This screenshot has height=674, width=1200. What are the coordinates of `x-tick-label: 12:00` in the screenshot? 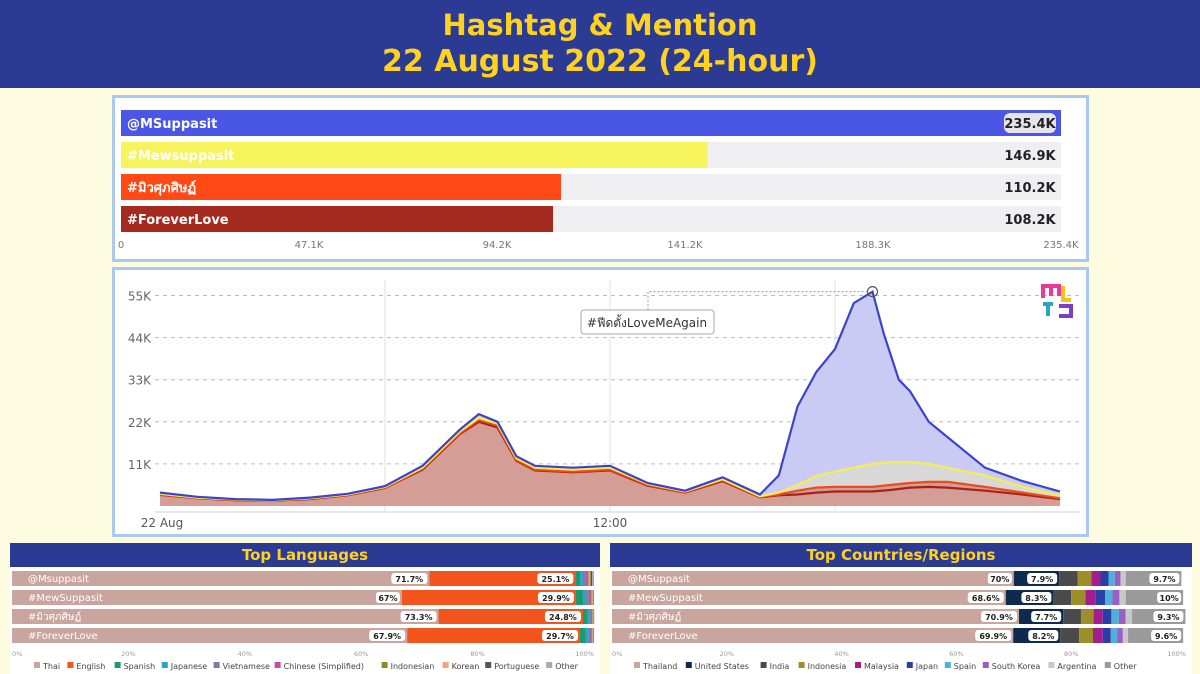 It's located at (610, 523).